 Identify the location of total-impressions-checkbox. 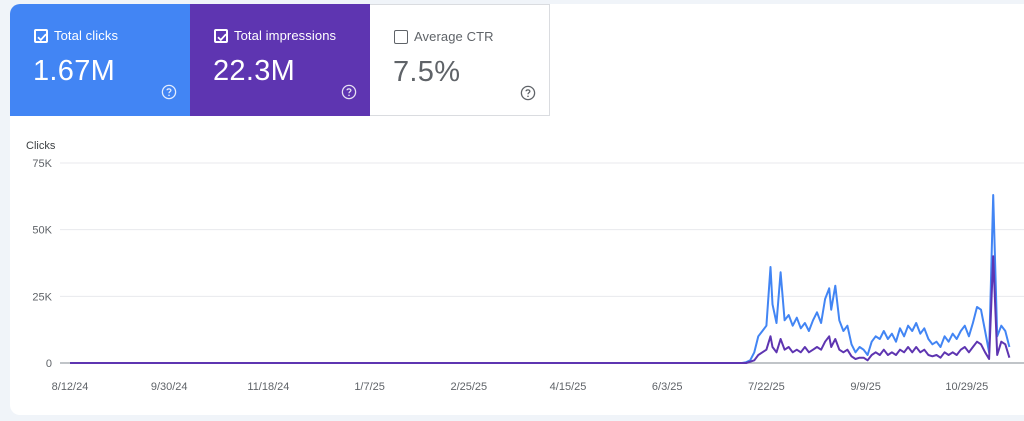
(221, 35).